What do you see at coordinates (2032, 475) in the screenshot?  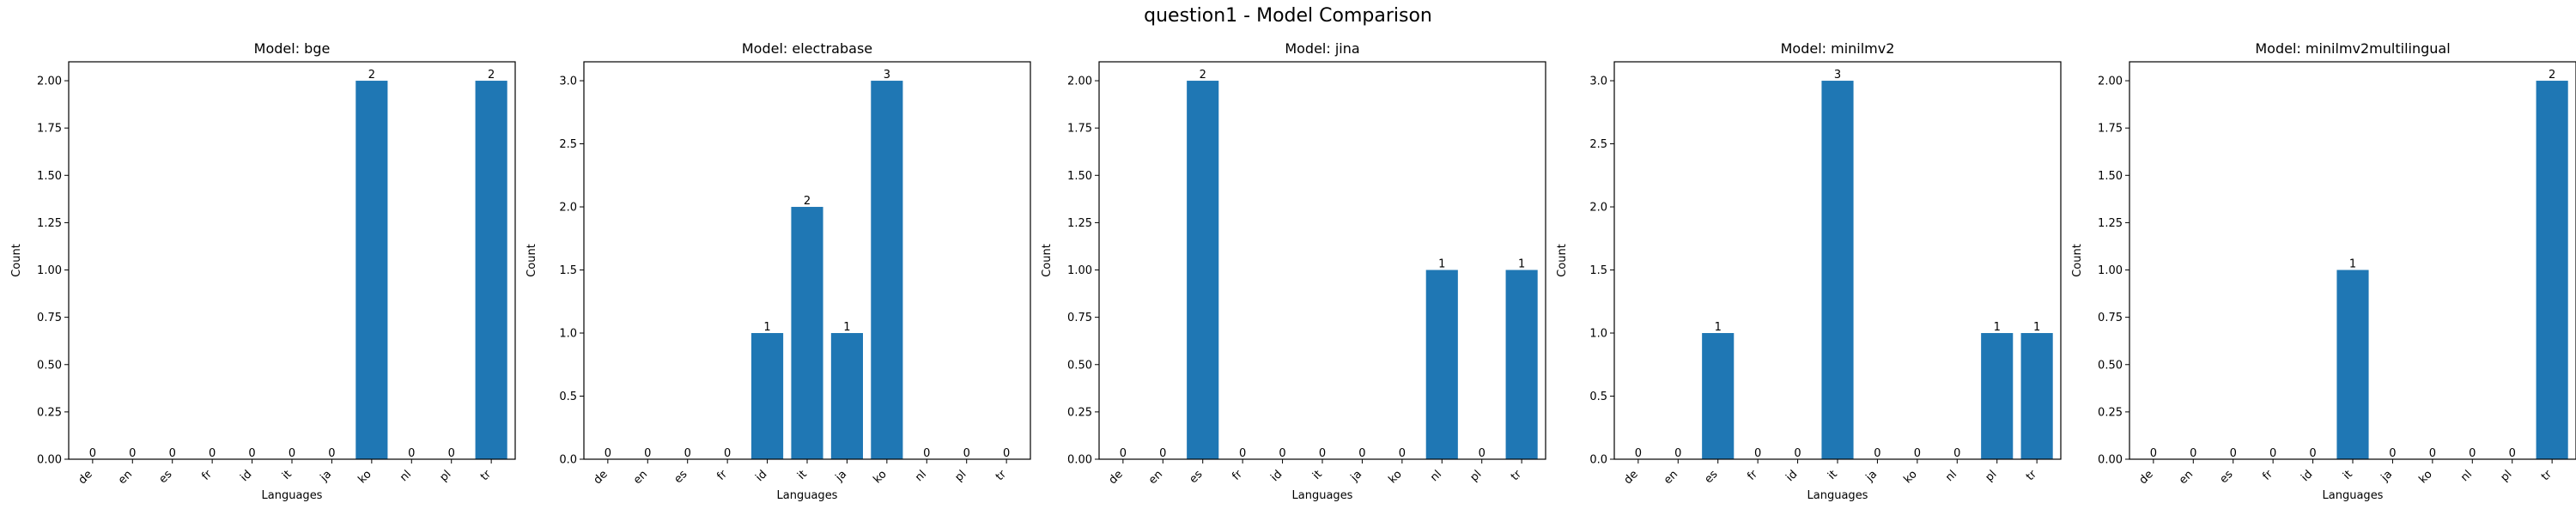 I see `x-tick-label: tr` at bounding box center [2032, 475].